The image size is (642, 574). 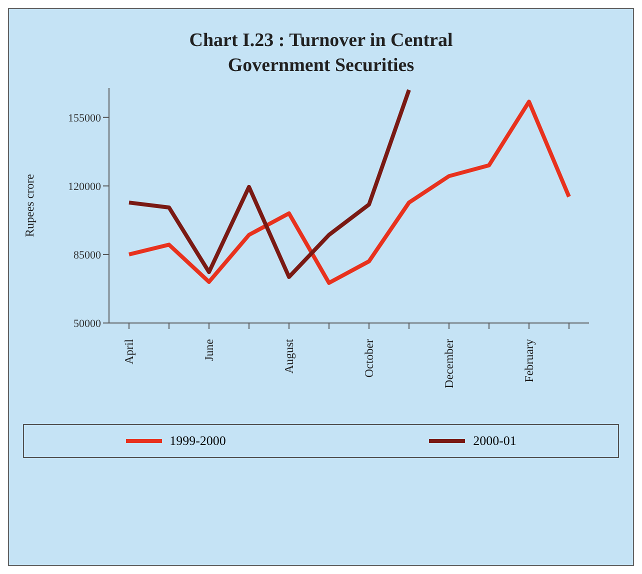 What do you see at coordinates (85, 118) in the screenshot?
I see `y-tick-label: 155000` at bounding box center [85, 118].